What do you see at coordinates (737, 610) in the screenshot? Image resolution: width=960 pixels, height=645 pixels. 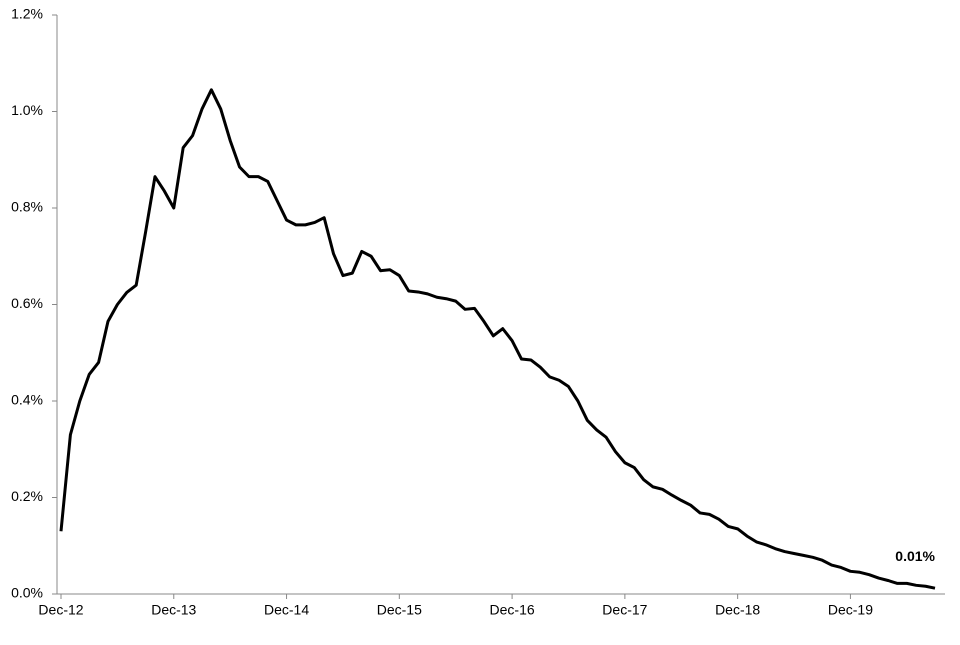 I see `x-tick-label: Dec-18` at bounding box center [737, 610].